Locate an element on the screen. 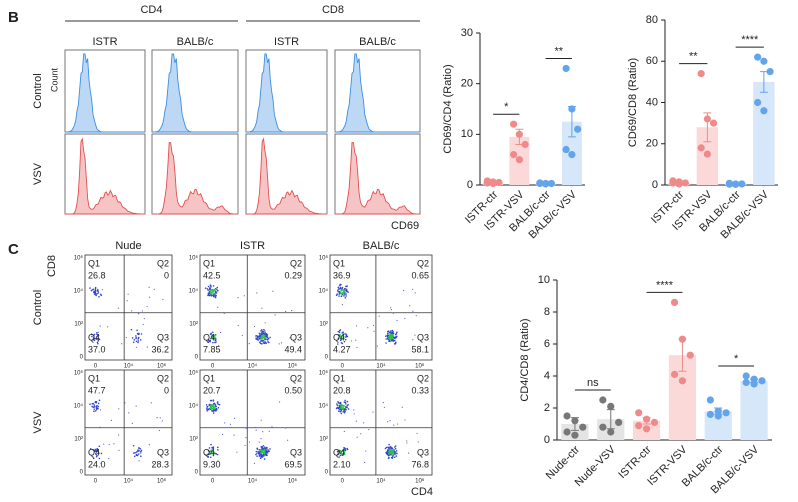 This screenshot has width=798, height=502. flow-frame is located at coordinates (128, 307).